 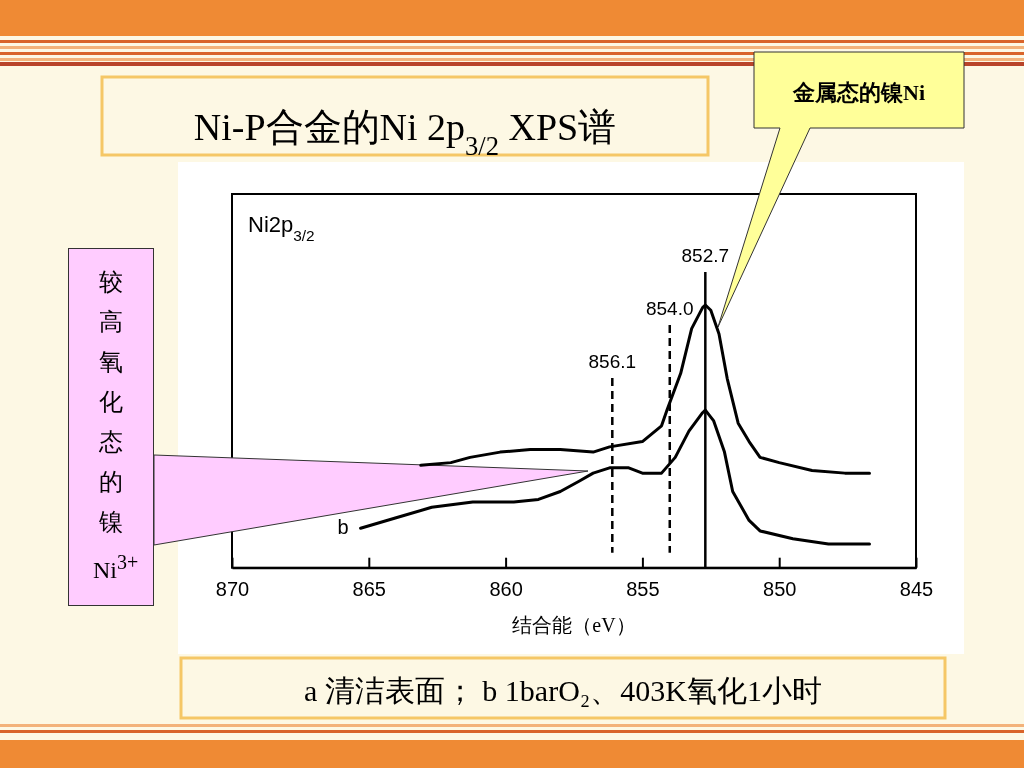 I want to click on series-label: b, so click(x=343, y=527).